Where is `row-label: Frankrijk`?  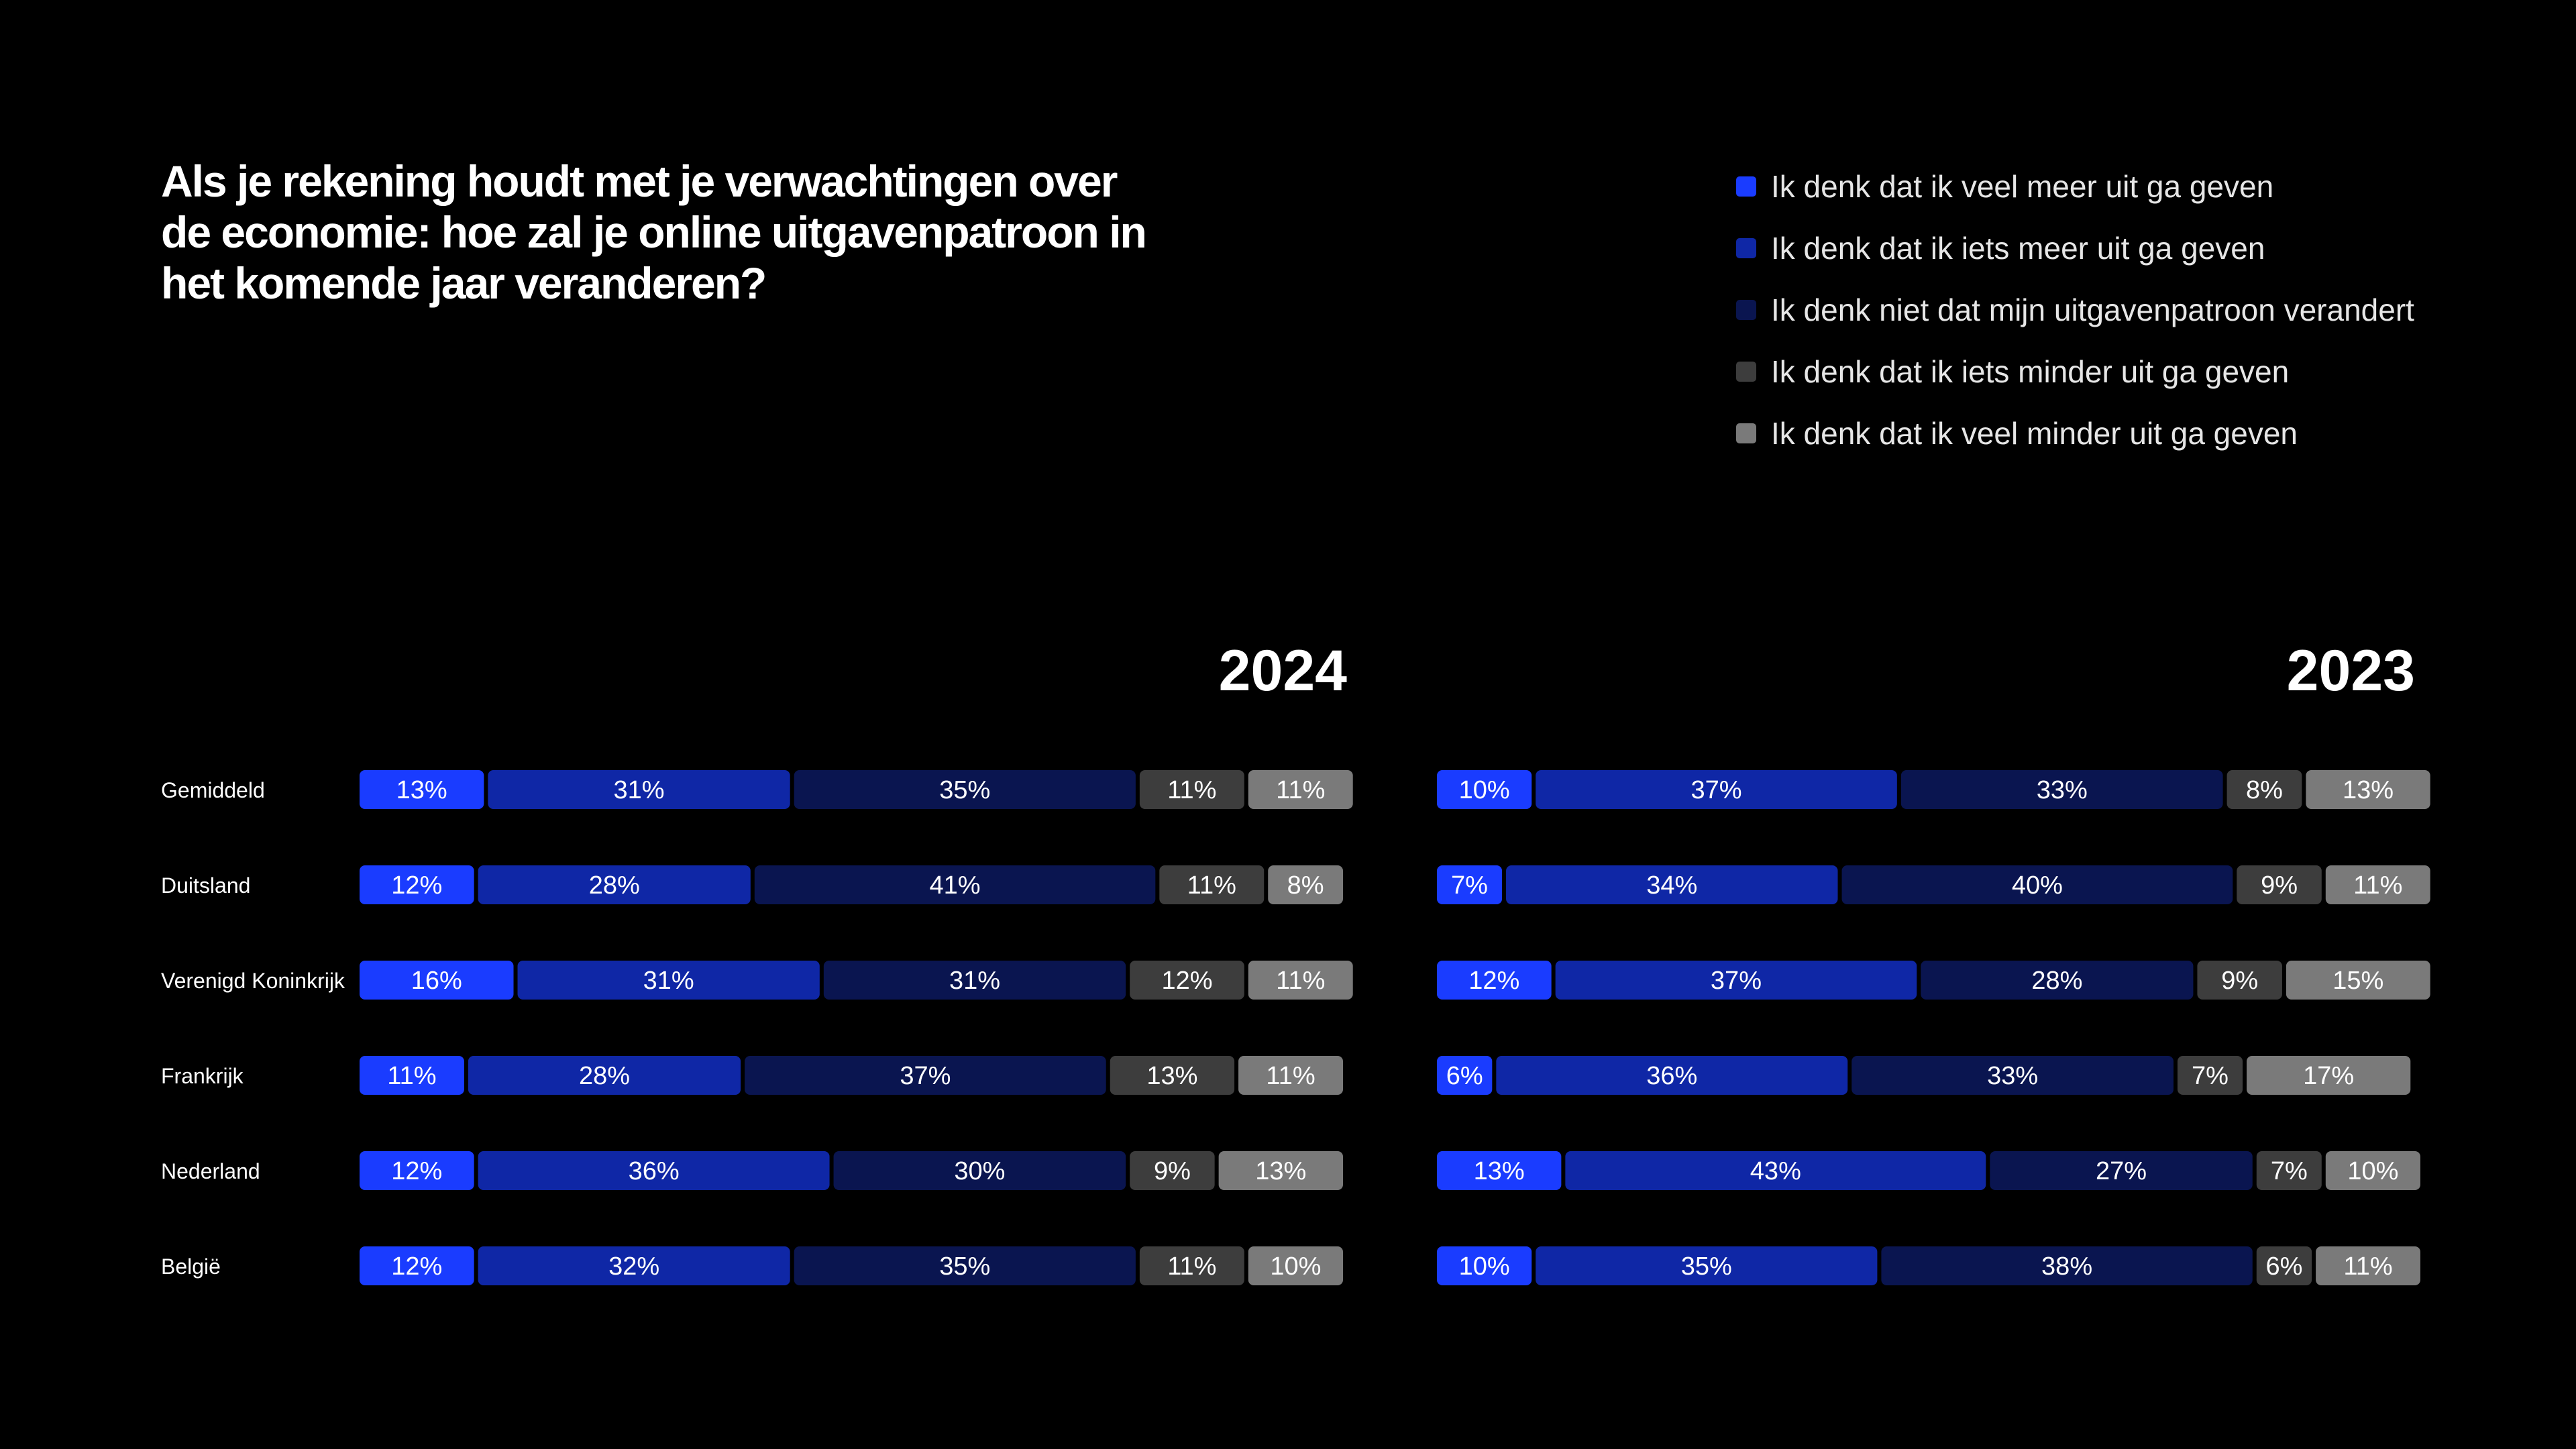
row-label: Frankrijk is located at coordinates (202, 1076).